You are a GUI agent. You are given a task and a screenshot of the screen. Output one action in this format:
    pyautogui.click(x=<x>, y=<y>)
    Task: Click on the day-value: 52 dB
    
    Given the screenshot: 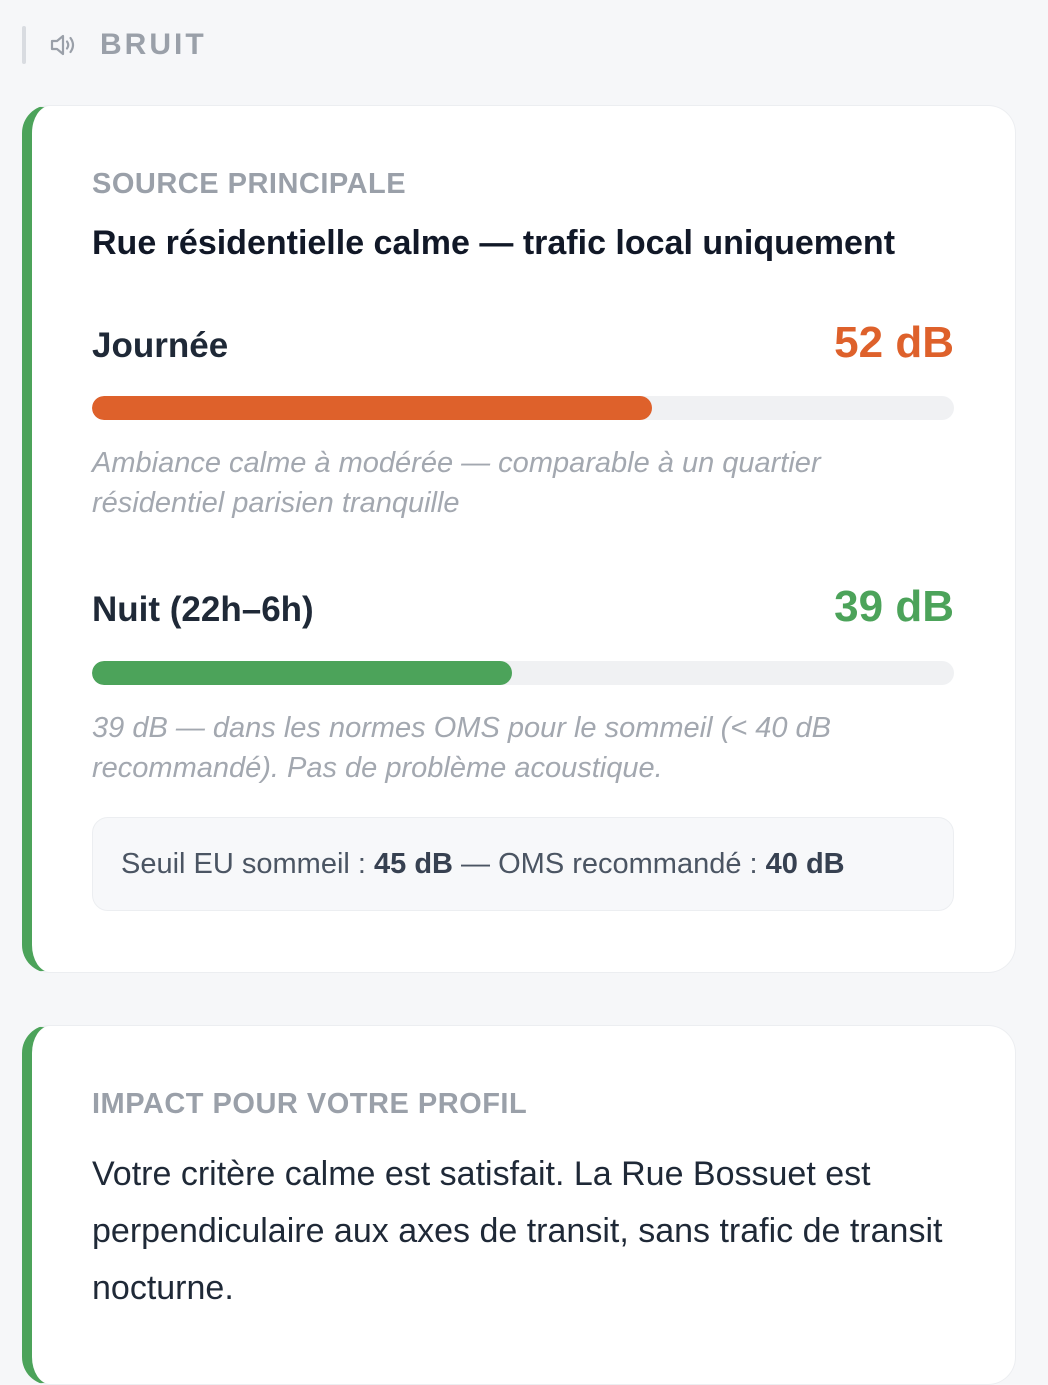 What is the action you would take?
    pyautogui.click(x=894, y=342)
    